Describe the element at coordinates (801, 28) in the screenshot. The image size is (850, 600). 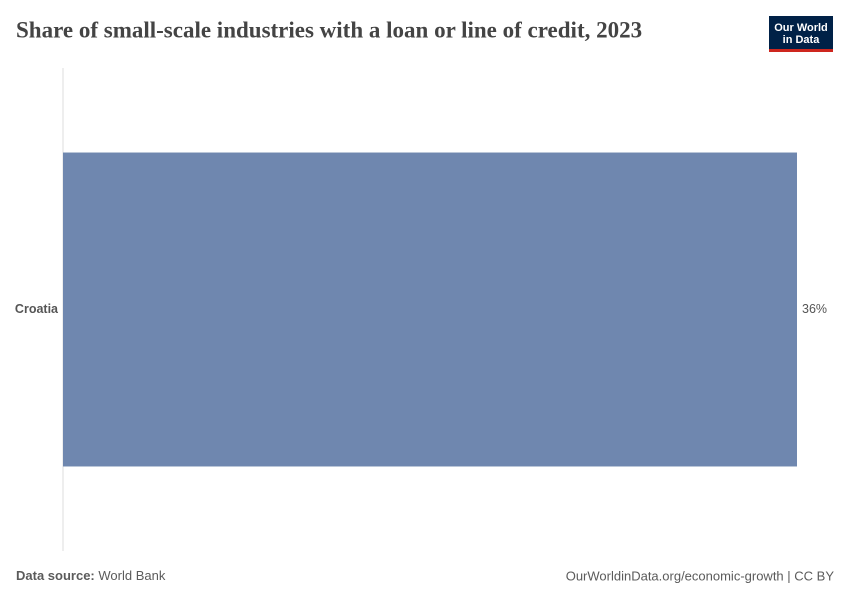
I see `logo-text: Our World` at that location.